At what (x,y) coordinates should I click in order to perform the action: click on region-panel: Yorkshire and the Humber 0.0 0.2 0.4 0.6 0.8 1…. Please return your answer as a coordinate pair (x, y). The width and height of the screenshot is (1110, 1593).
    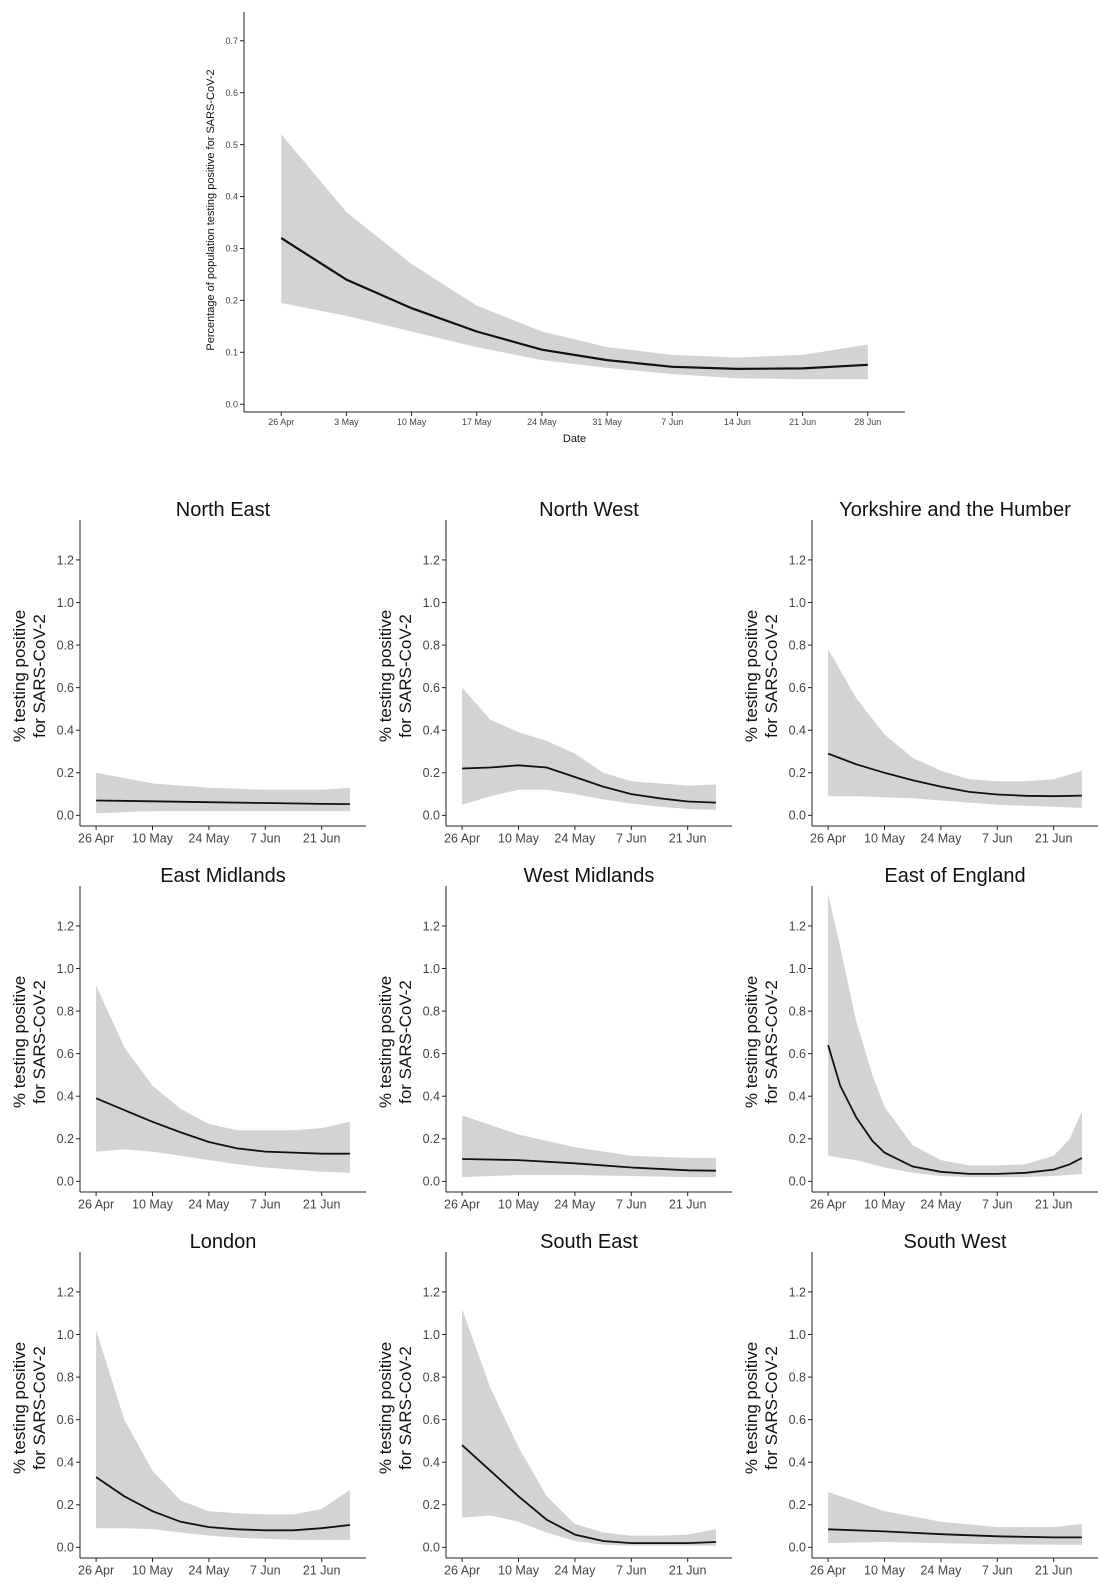
    Looking at the image, I should click on (920, 672).